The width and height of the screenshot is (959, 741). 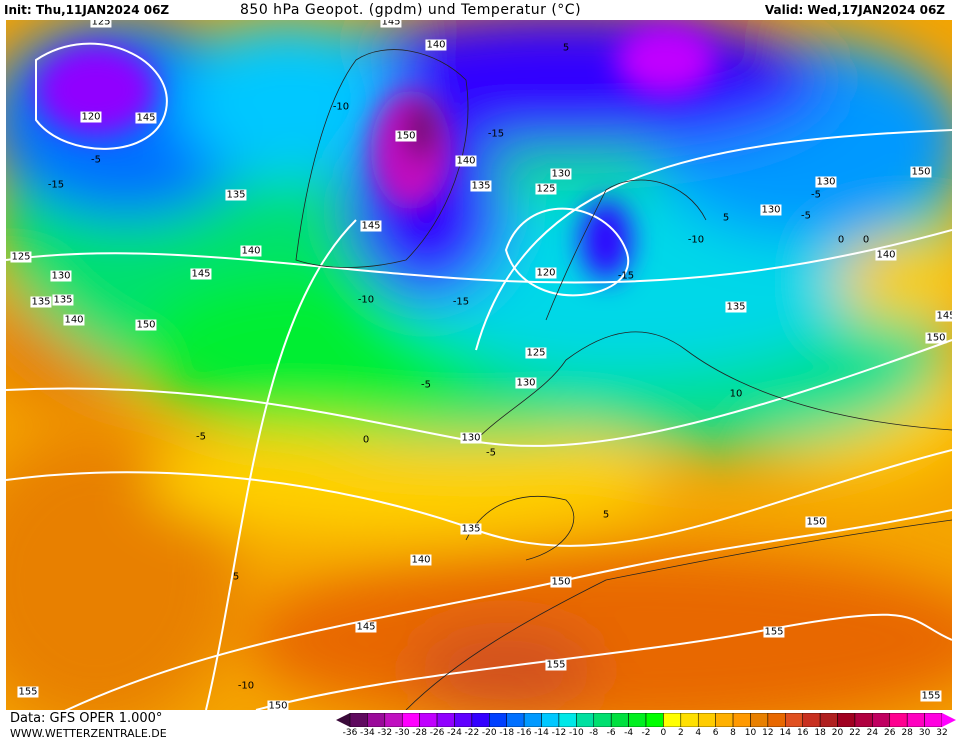 What do you see at coordinates (541, 733) in the screenshot?
I see `colorbar-tick-label: -14` at bounding box center [541, 733].